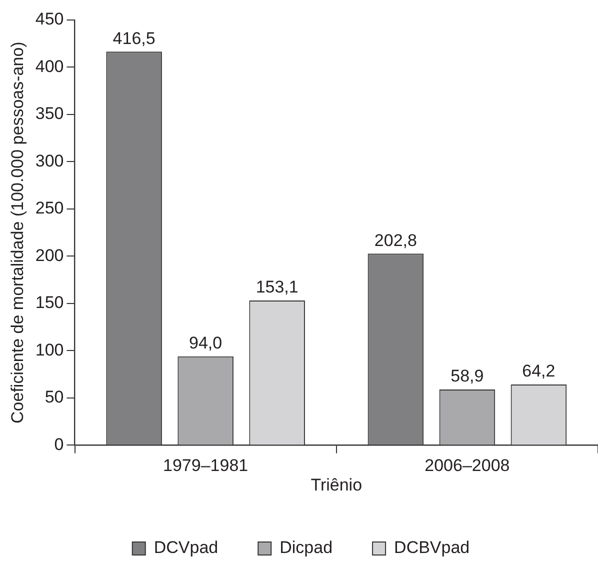  What do you see at coordinates (467, 376) in the screenshot?
I see `data-label: 58,9` at bounding box center [467, 376].